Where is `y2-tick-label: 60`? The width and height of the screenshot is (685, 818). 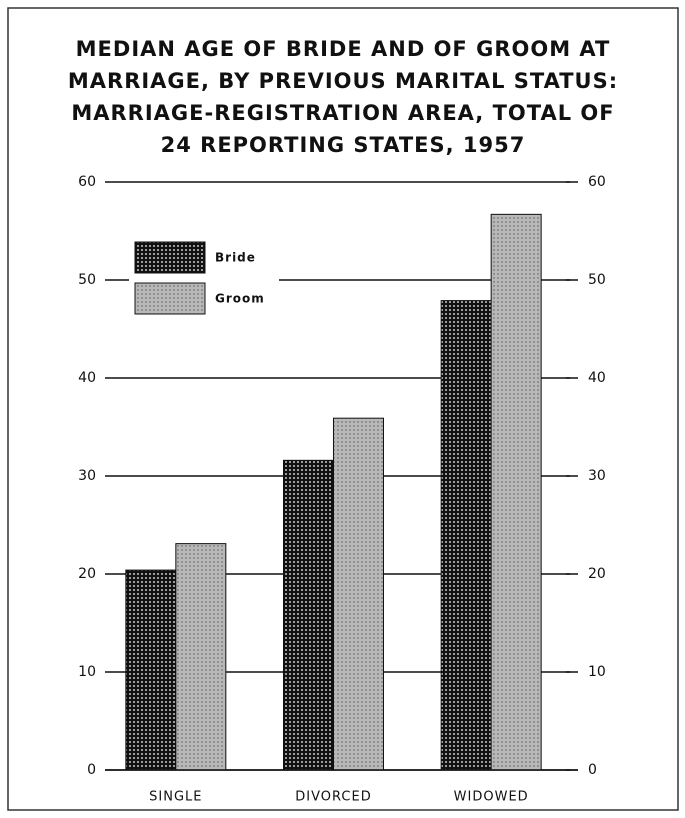 y2-tick-label: 60 is located at coordinates (597, 182).